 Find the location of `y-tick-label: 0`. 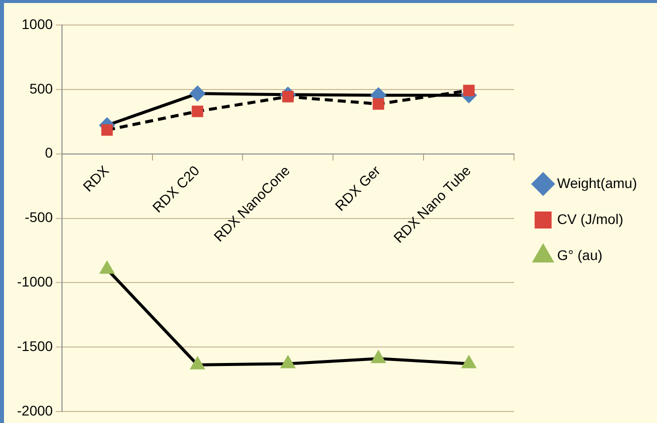

y-tick-label: 0 is located at coordinates (49, 152).